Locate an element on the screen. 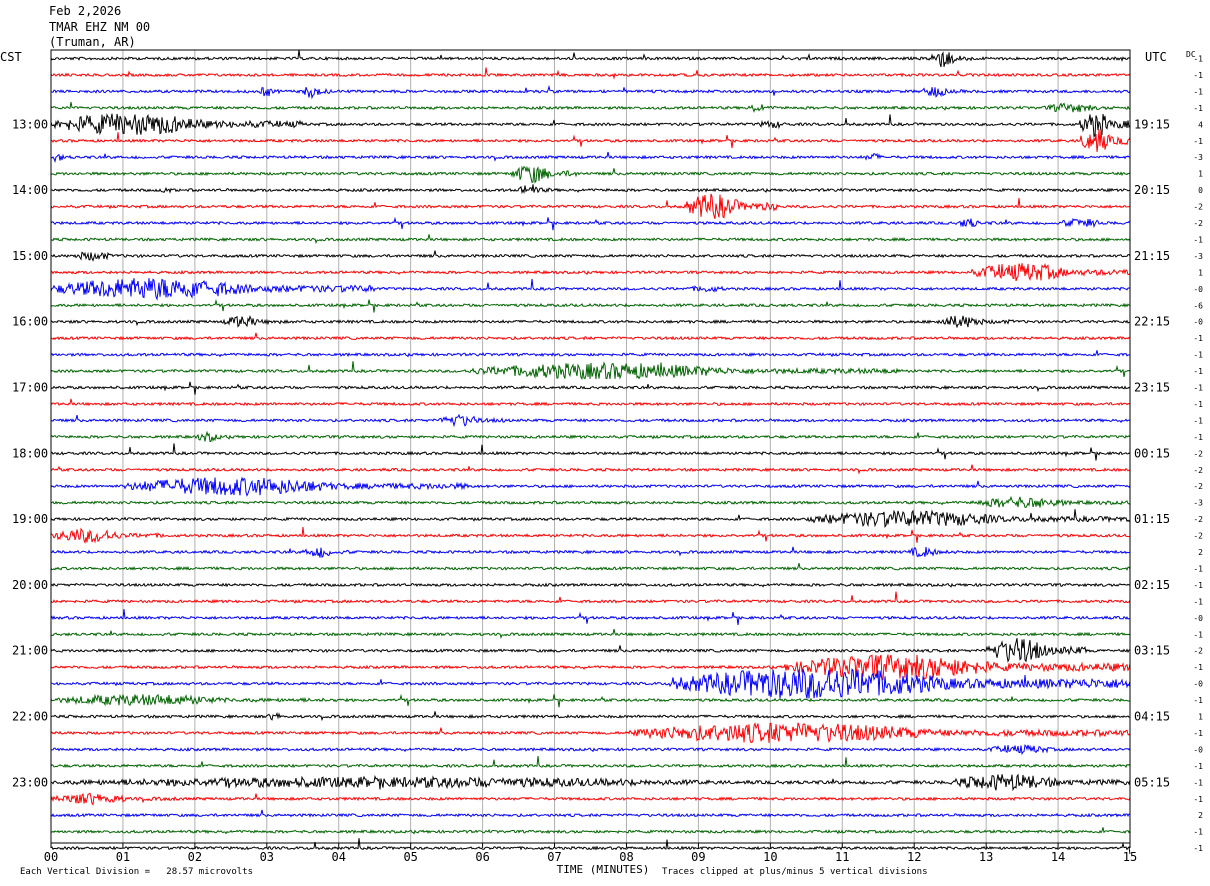  station-location: (Truman, AR) is located at coordinates (92, 42).